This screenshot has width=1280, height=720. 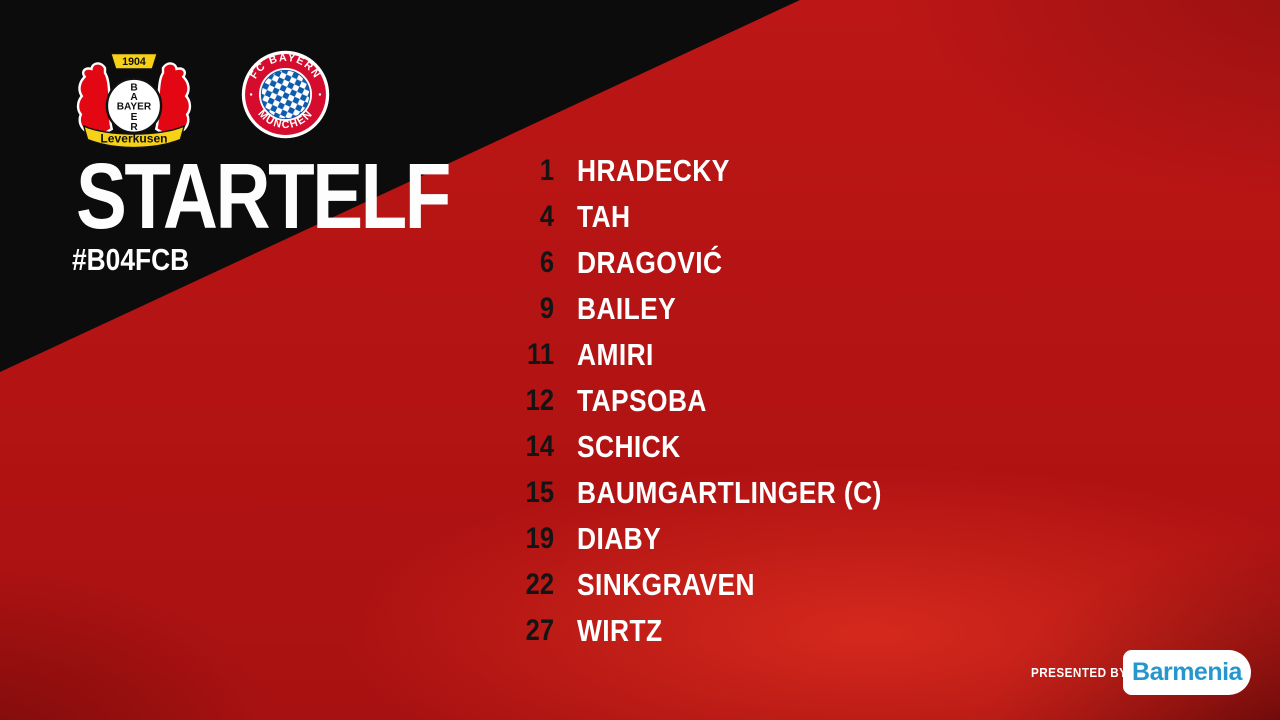 I want to click on player-name: AMIRI, so click(x=615, y=354).